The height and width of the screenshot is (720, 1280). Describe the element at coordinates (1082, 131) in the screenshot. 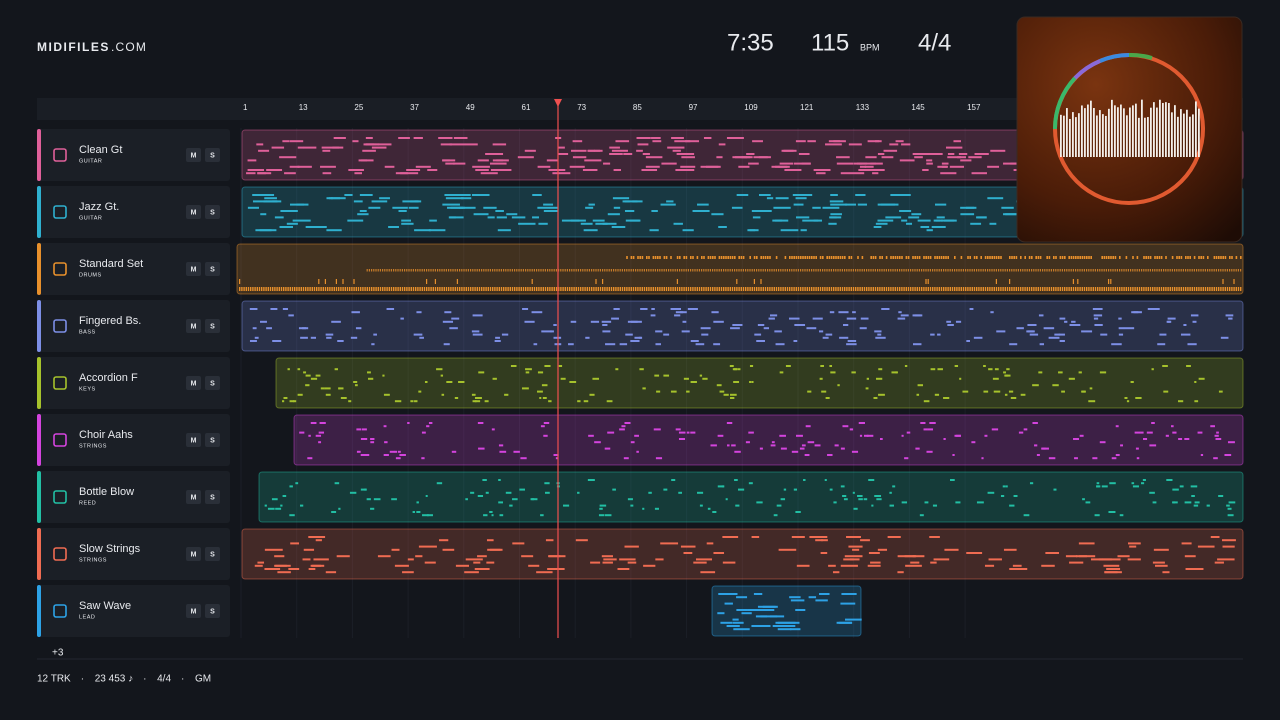

I see `art-wave-bar` at that location.